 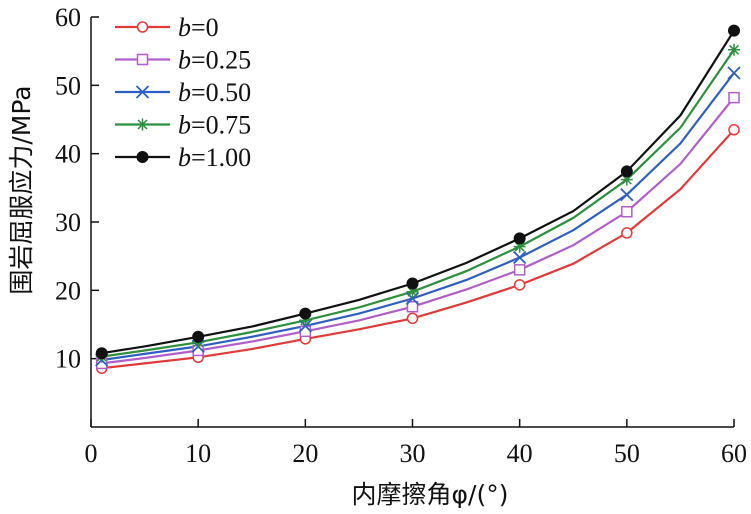 I want to click on x-tick-label: 10, so click(x=198, y=453).